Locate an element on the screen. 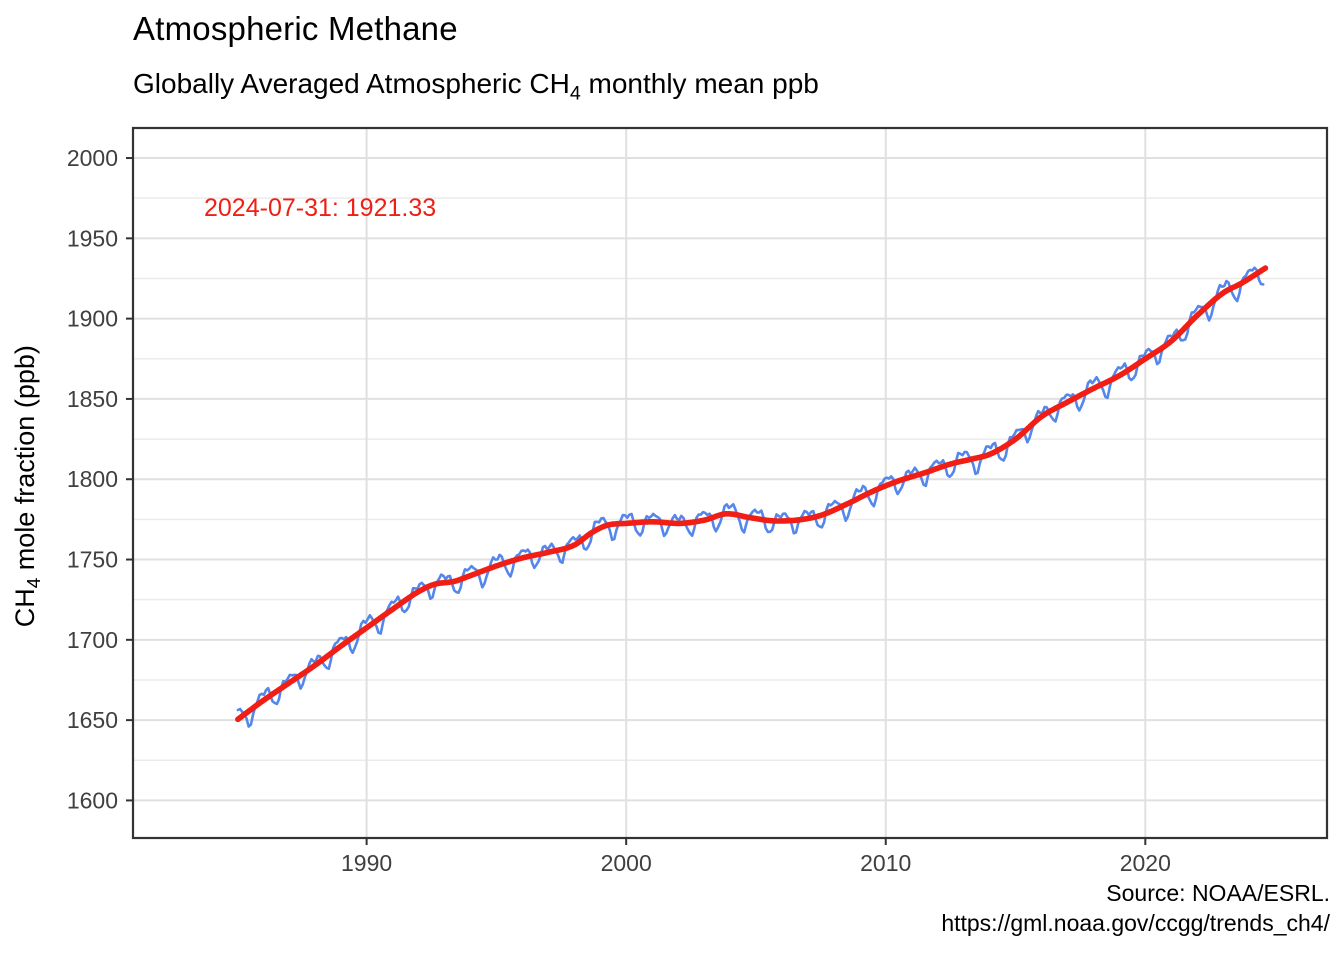 The image size is (1344, 960). x-tick-label: 2020 is located at coordinates (1145, 863).